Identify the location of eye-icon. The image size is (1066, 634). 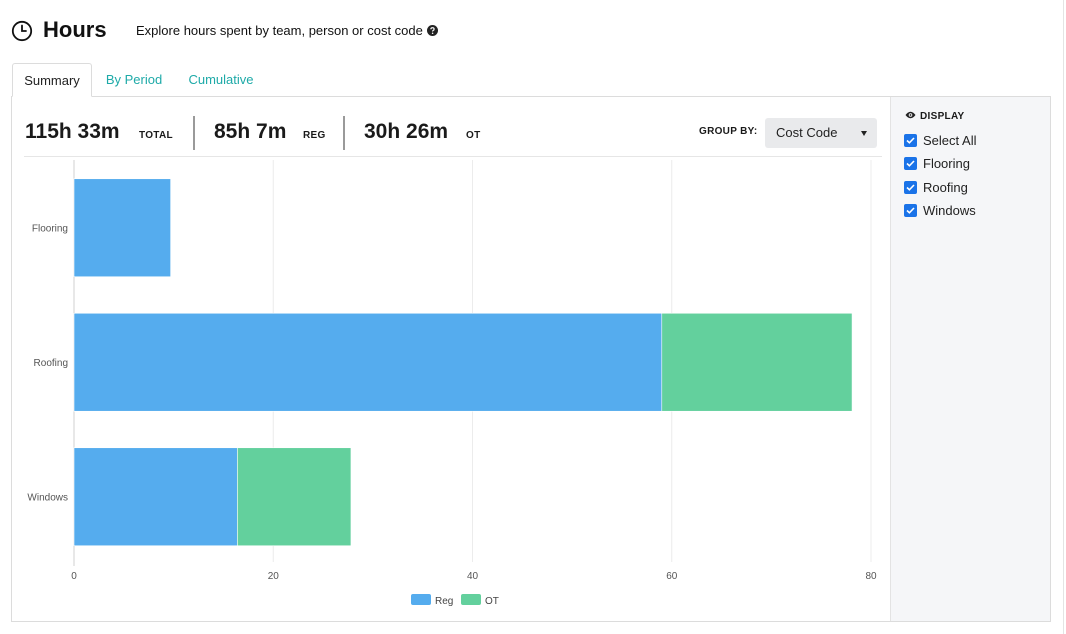
(910, 115).